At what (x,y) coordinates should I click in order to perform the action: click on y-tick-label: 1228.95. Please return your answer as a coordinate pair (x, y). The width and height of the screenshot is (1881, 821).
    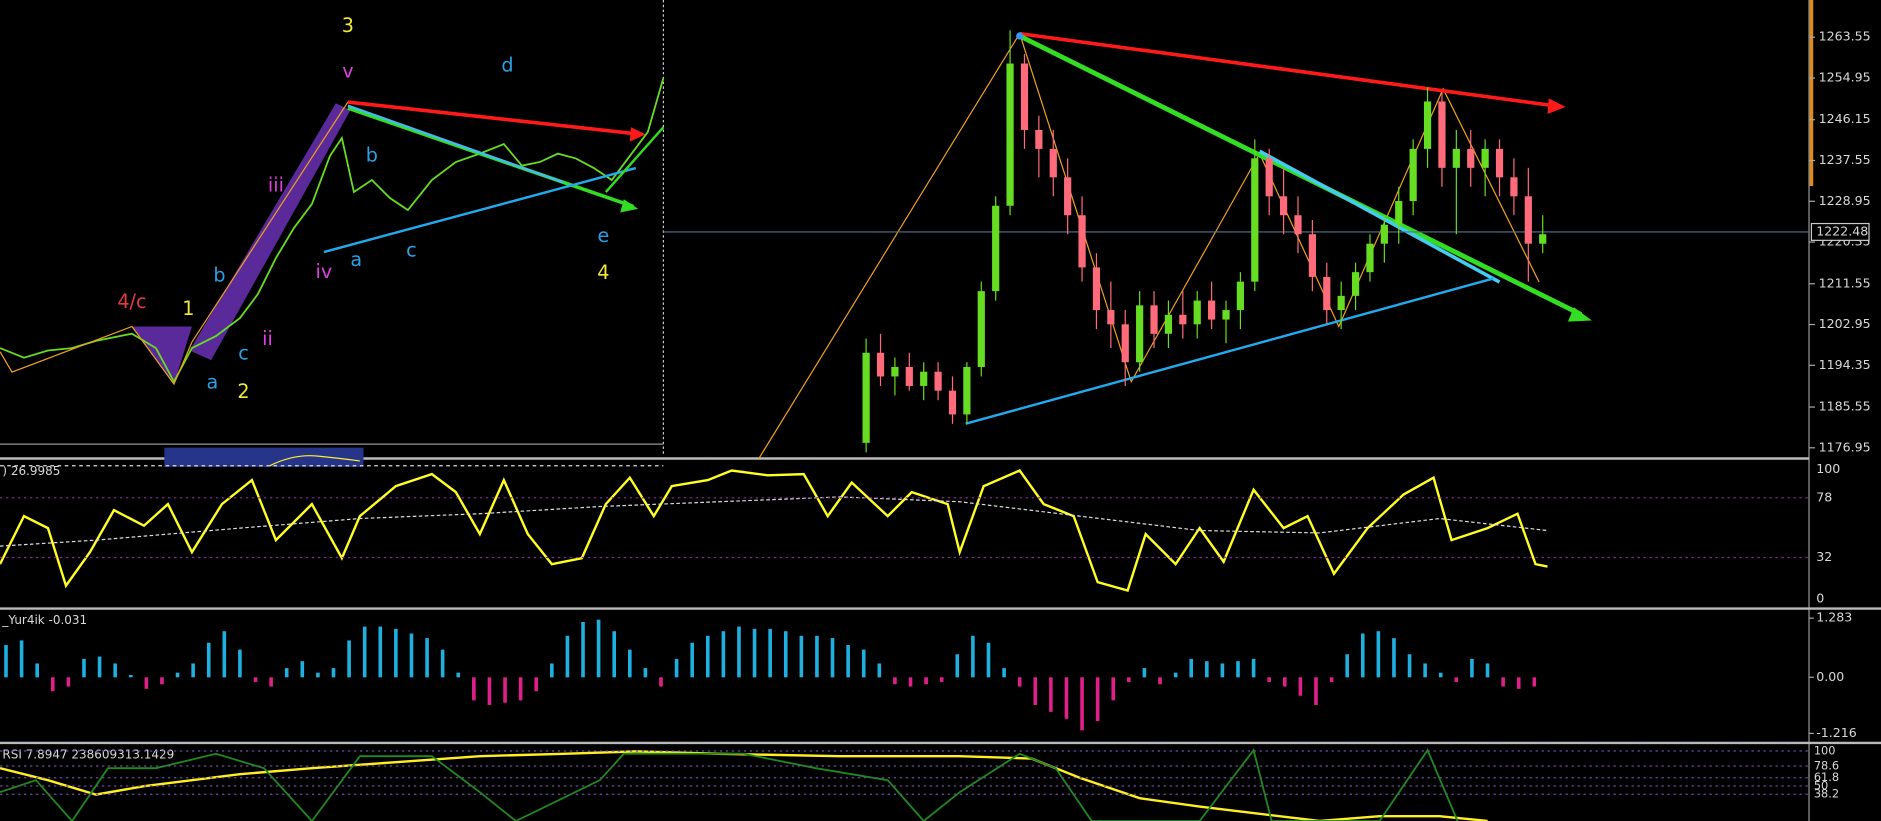
    Looking at the image, I should click on (1845, 200).